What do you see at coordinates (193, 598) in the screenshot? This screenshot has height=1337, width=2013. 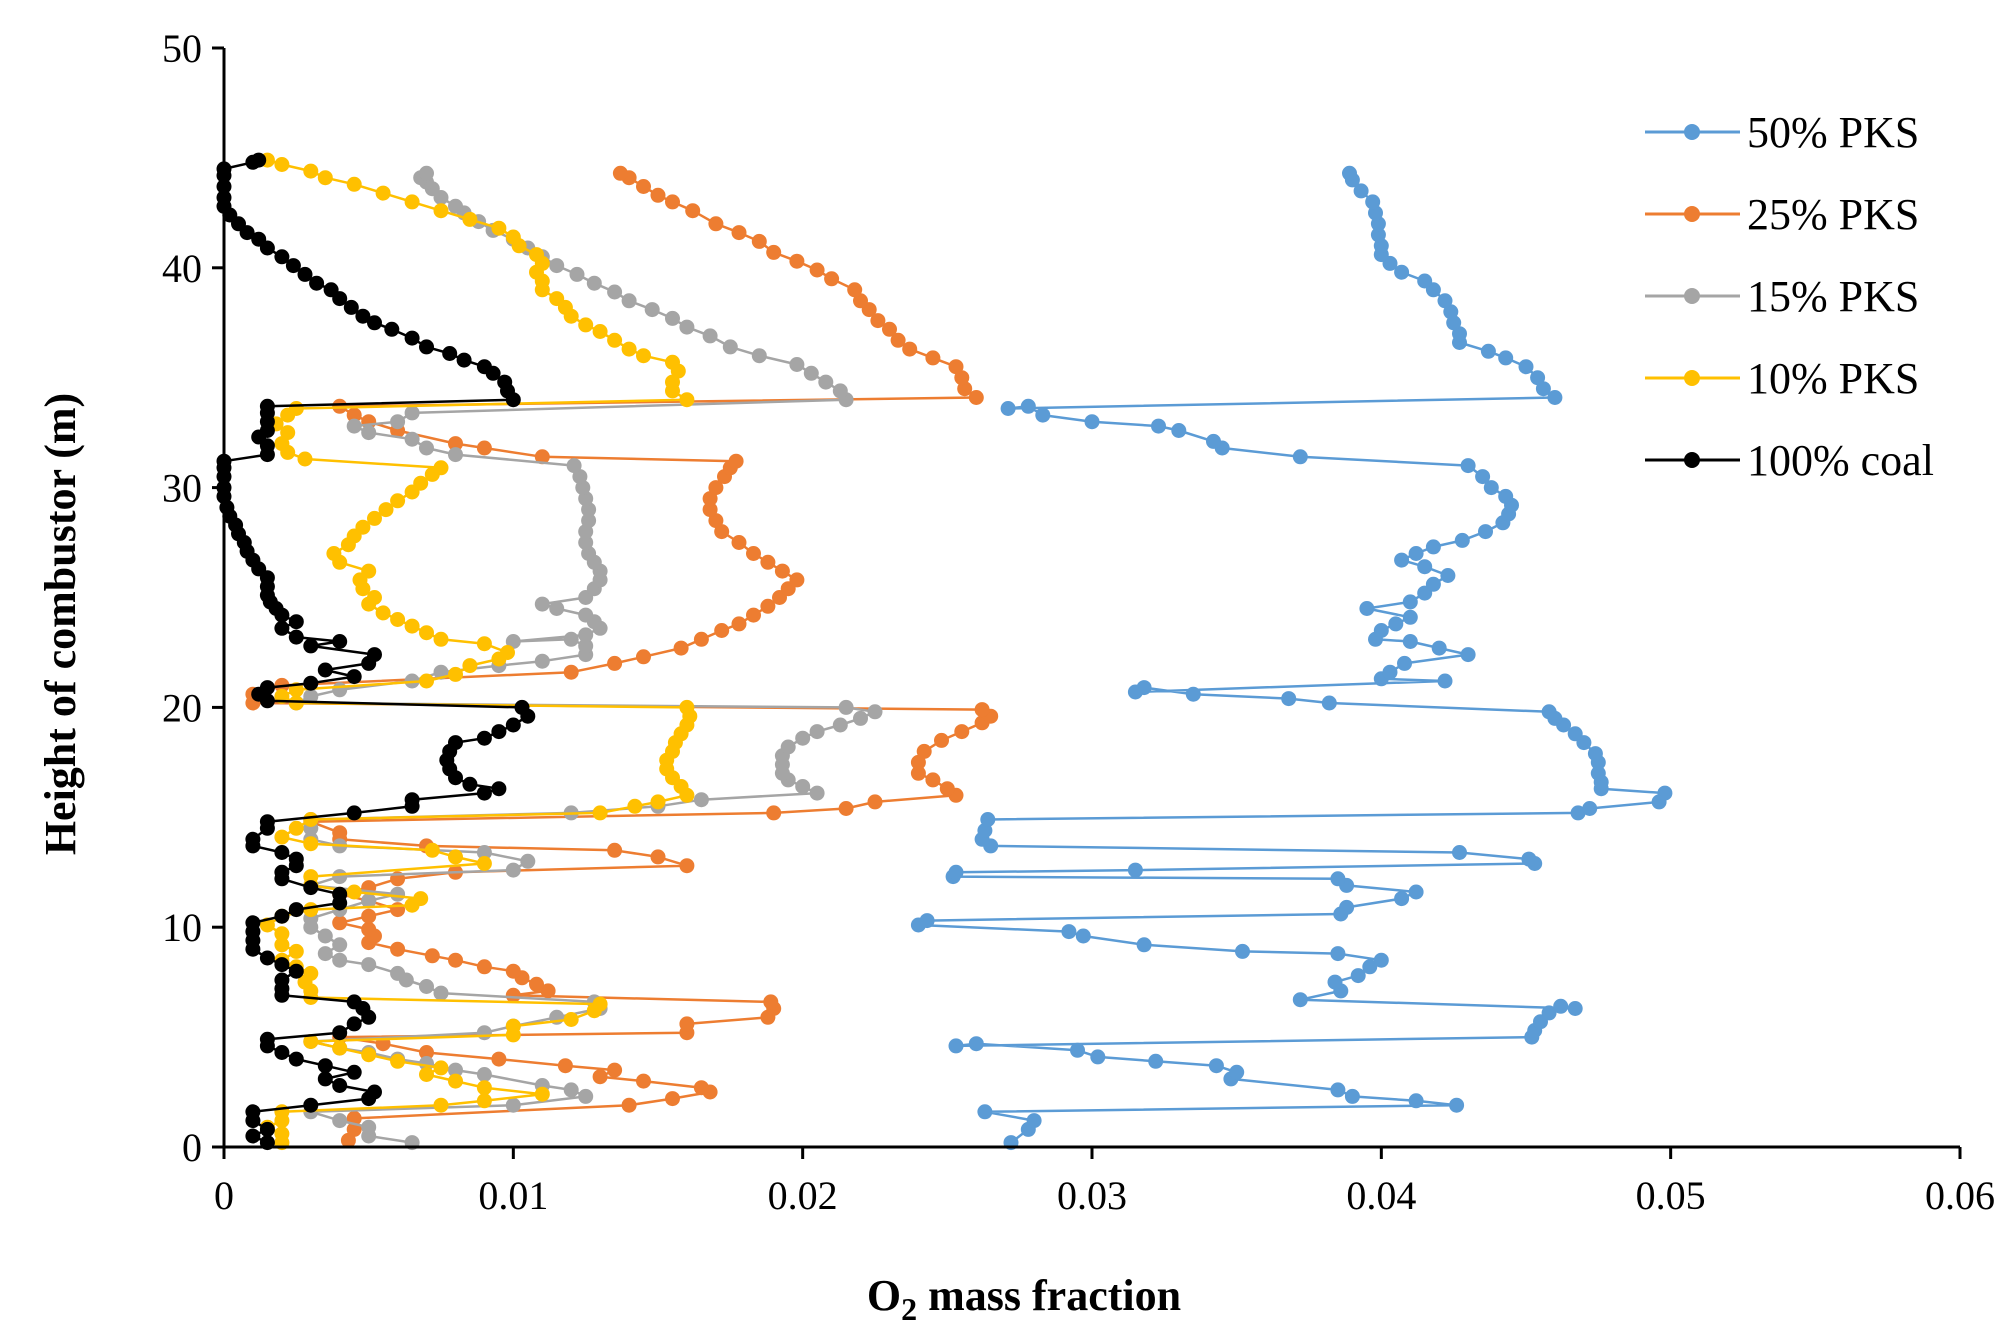 I see `y-ticks: 0 10 20 30 40 50` at bounding box center [193, 598].